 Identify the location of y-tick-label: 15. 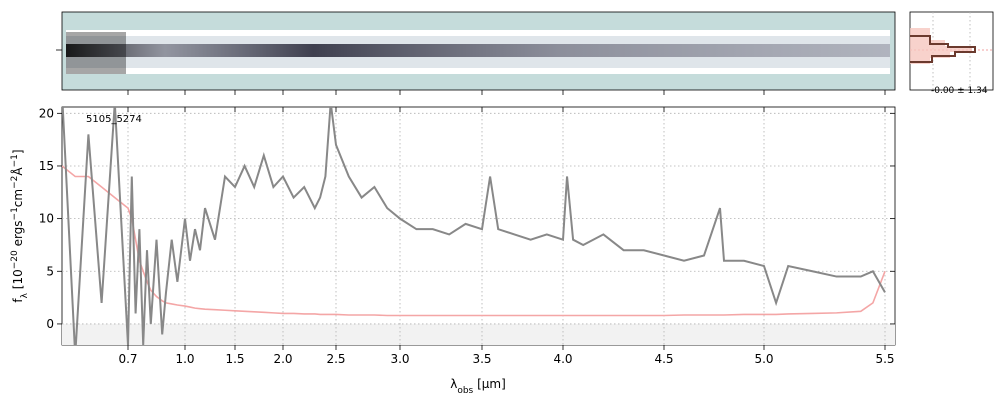
(46, 166).